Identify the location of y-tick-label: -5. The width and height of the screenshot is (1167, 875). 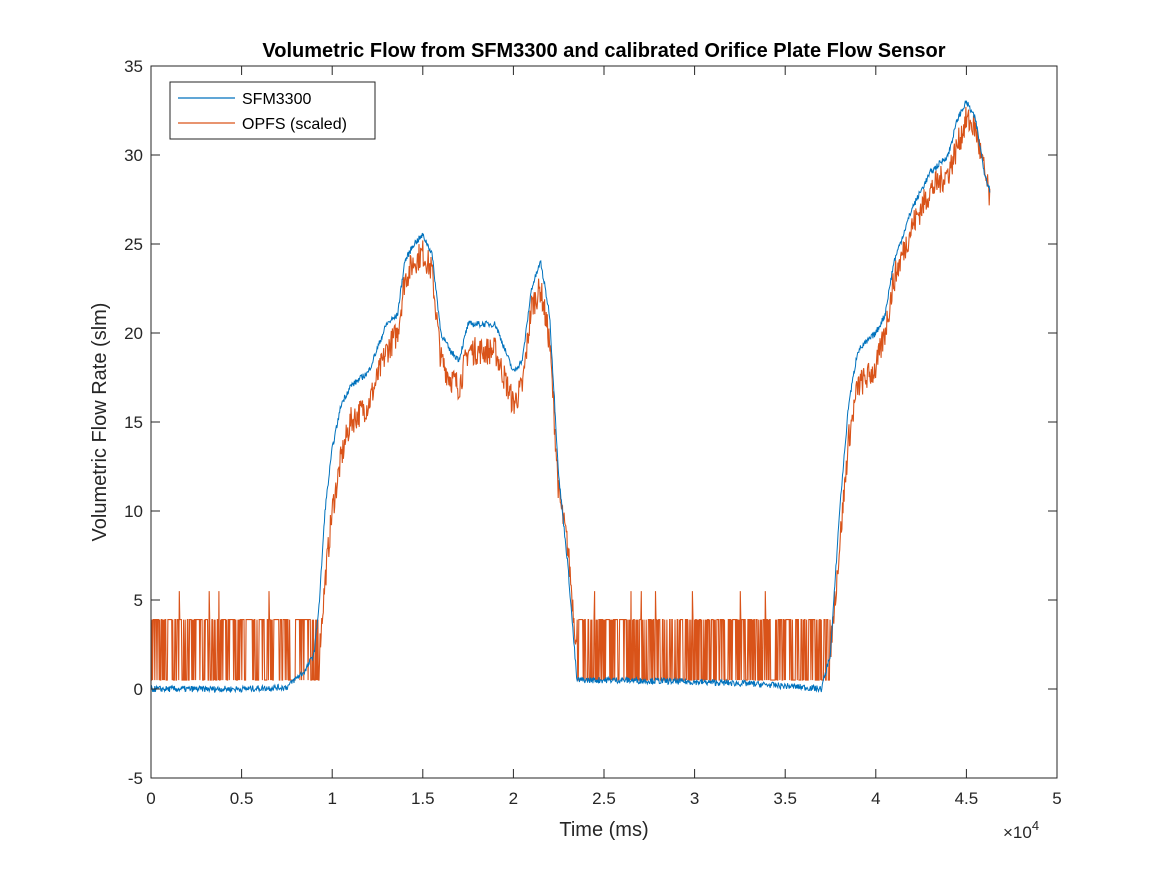
(135, 778).